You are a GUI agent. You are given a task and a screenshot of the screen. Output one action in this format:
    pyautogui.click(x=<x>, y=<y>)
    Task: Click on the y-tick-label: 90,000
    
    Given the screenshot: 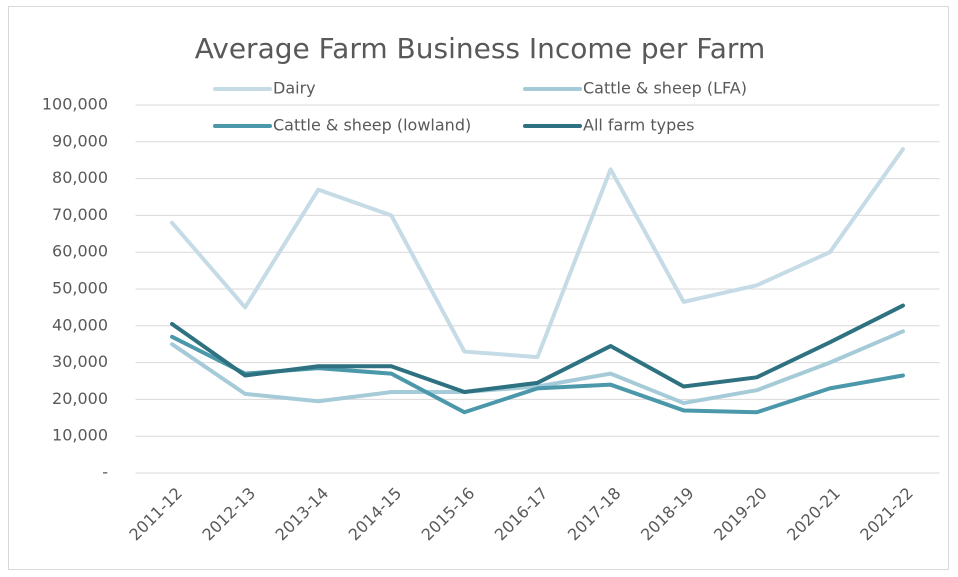 What is the action you would take?
    pyautogui.click(x=80, y=140)
    